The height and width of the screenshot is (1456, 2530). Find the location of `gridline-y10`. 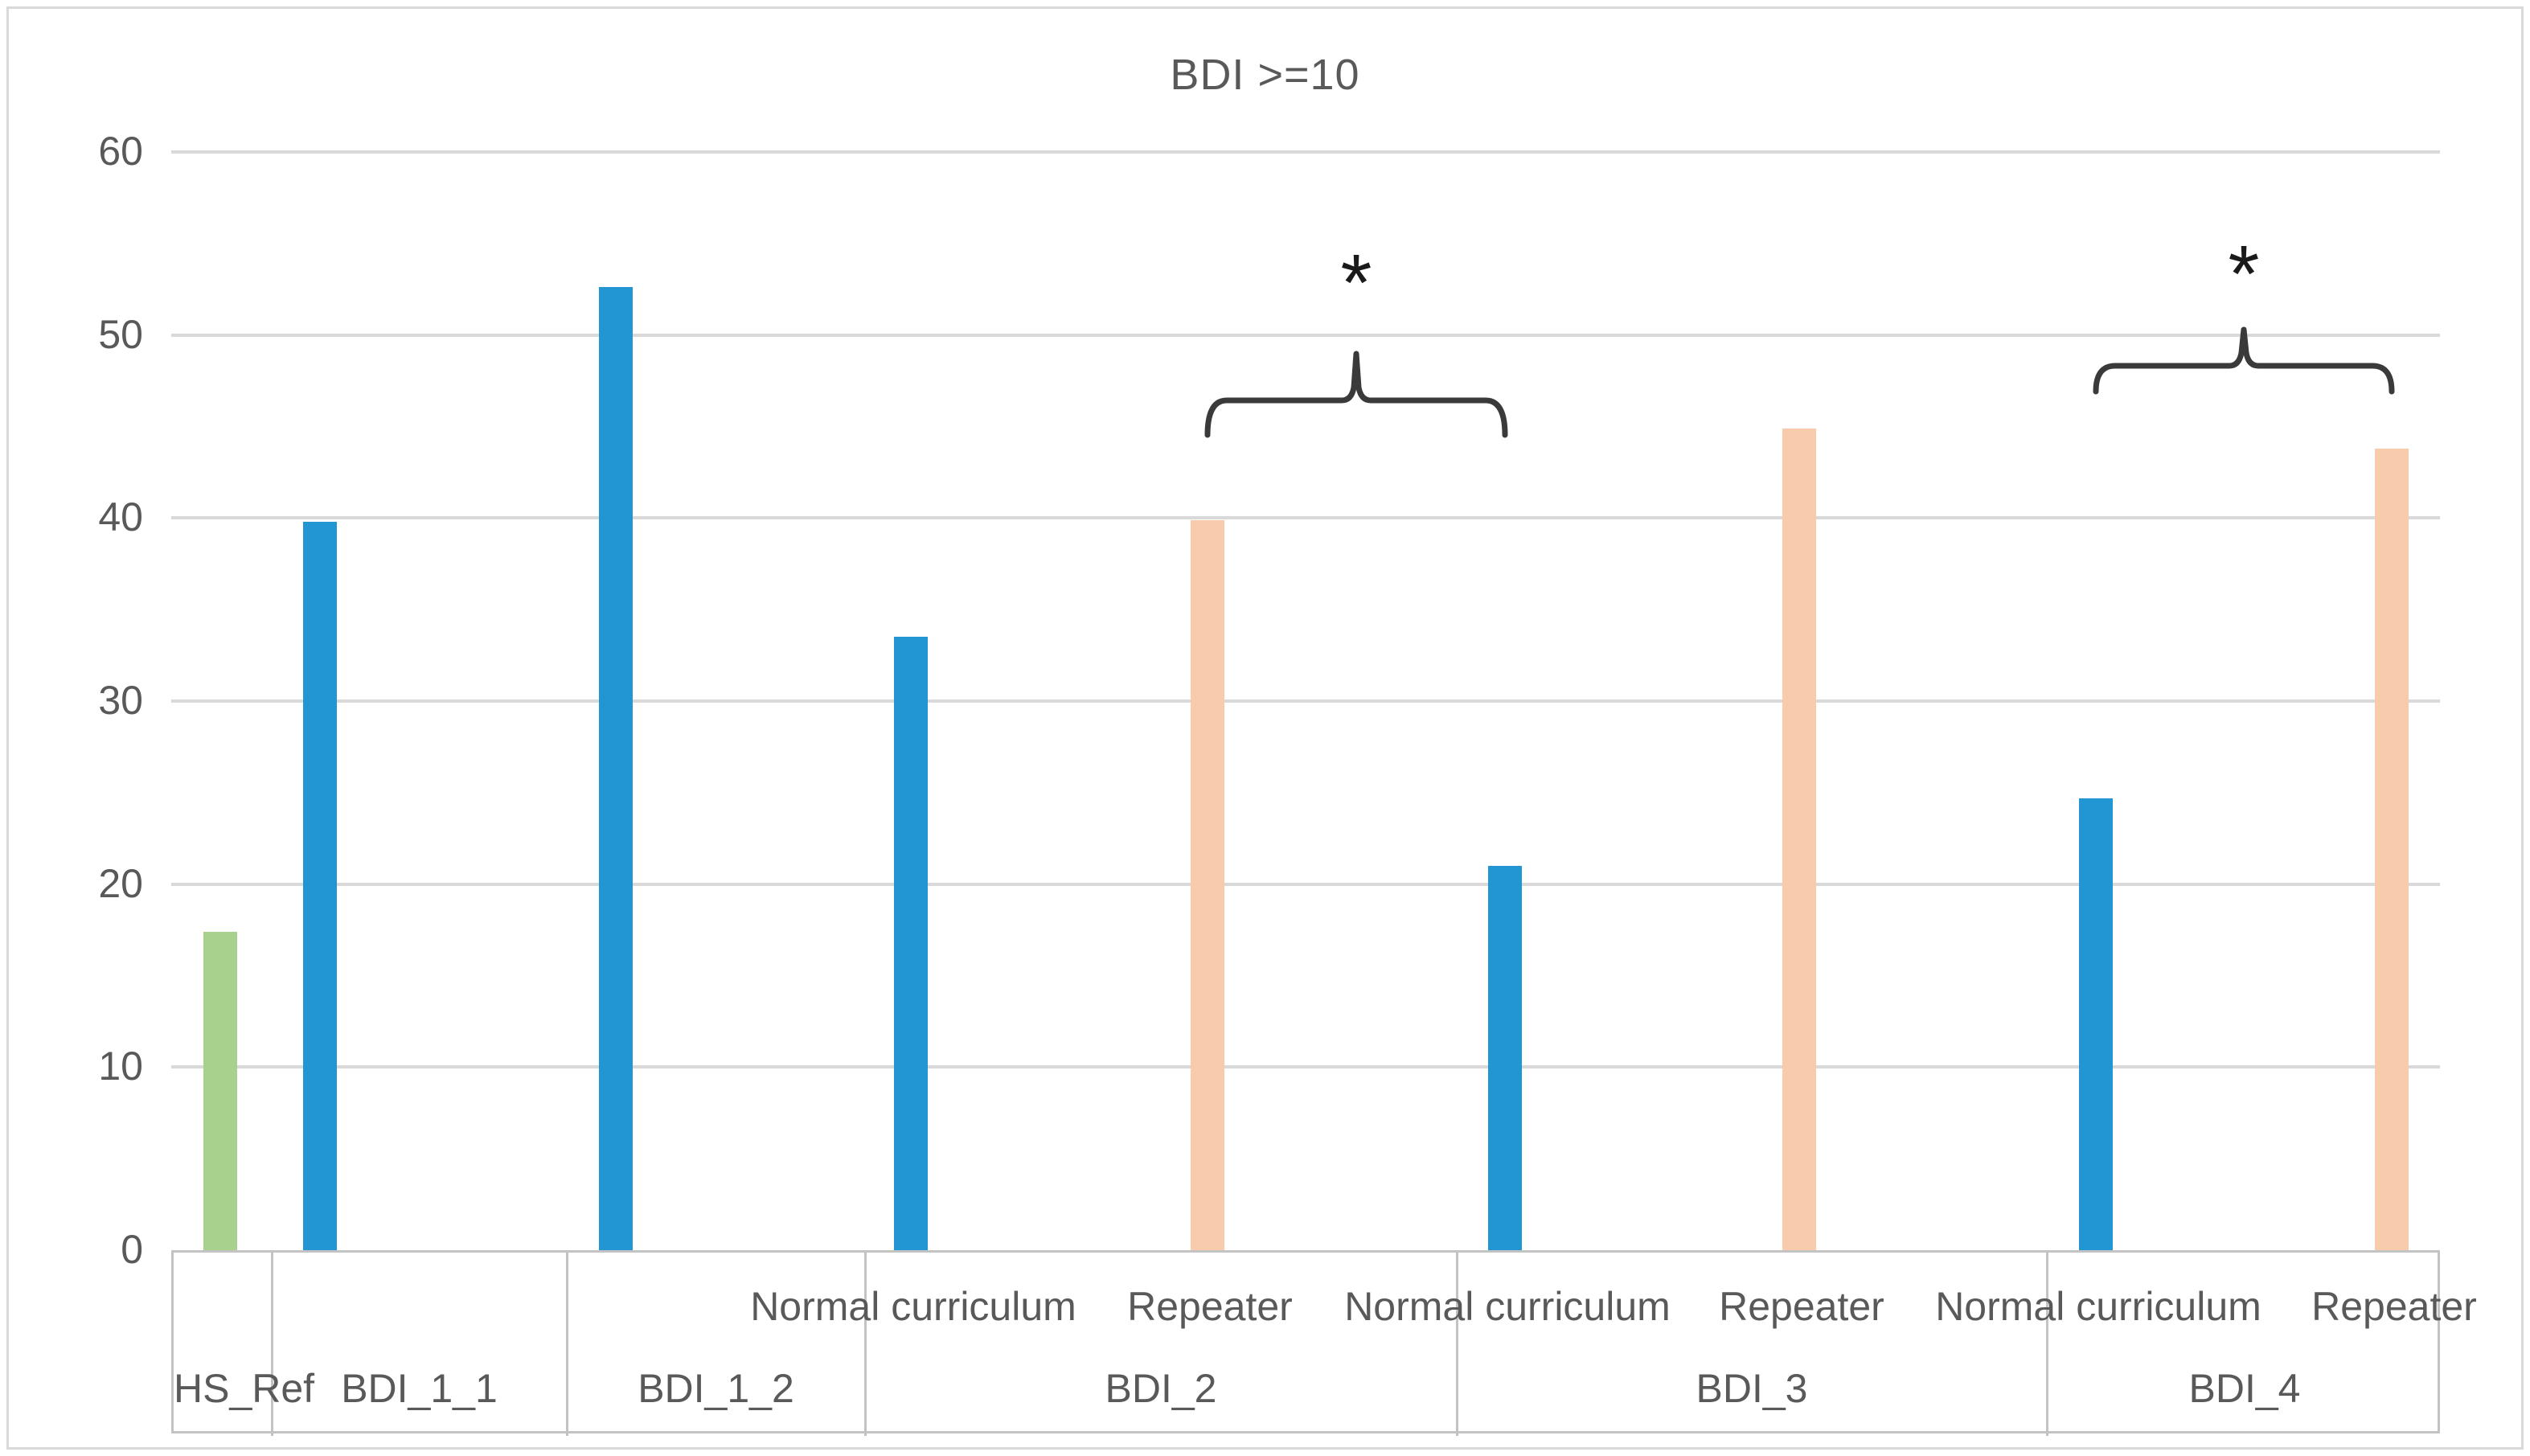

gridline-y10 is located at coordinates (1305, 1067).